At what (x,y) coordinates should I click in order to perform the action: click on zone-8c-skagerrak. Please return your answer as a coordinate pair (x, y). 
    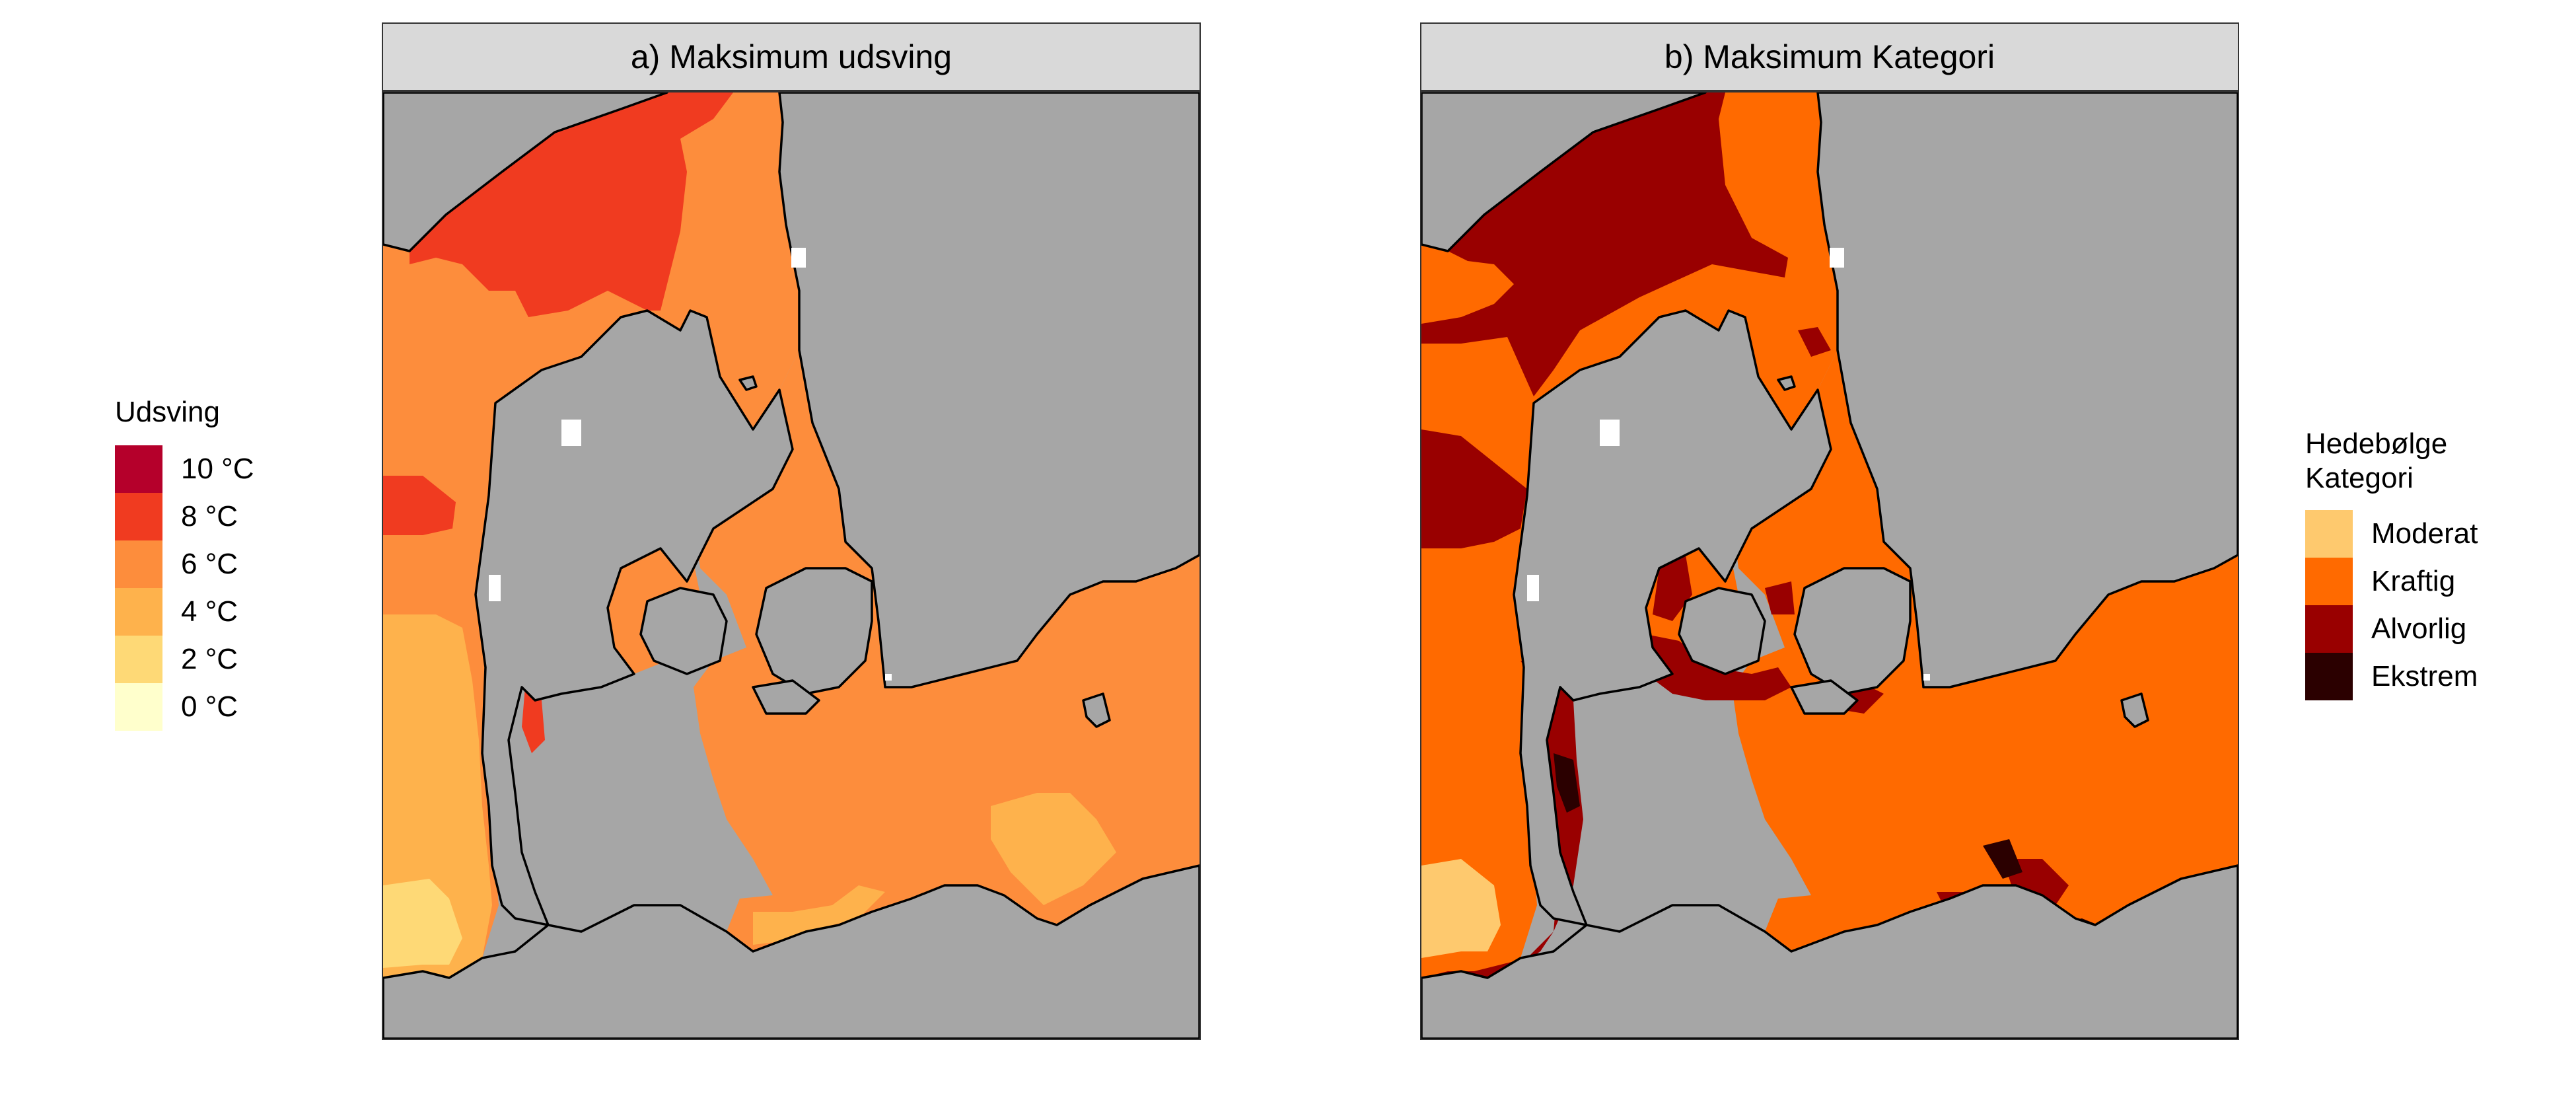
    Looking at the image, I should click on (571, 205).